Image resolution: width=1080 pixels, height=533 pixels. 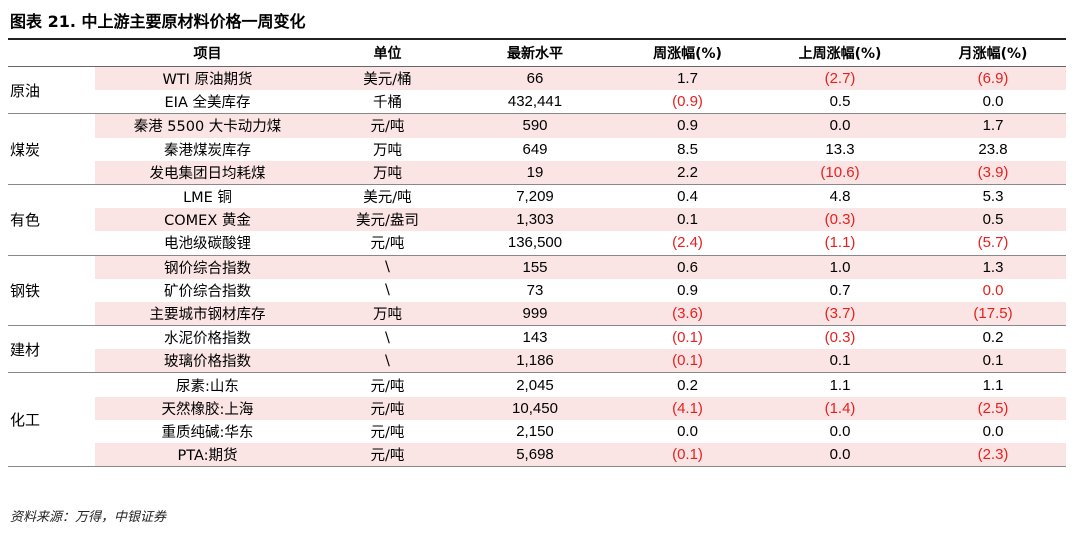 What do you see at coordinates (687, 266) in the screenshot?
I see `week-cell: 0.6` at bounding box center [687, 266].